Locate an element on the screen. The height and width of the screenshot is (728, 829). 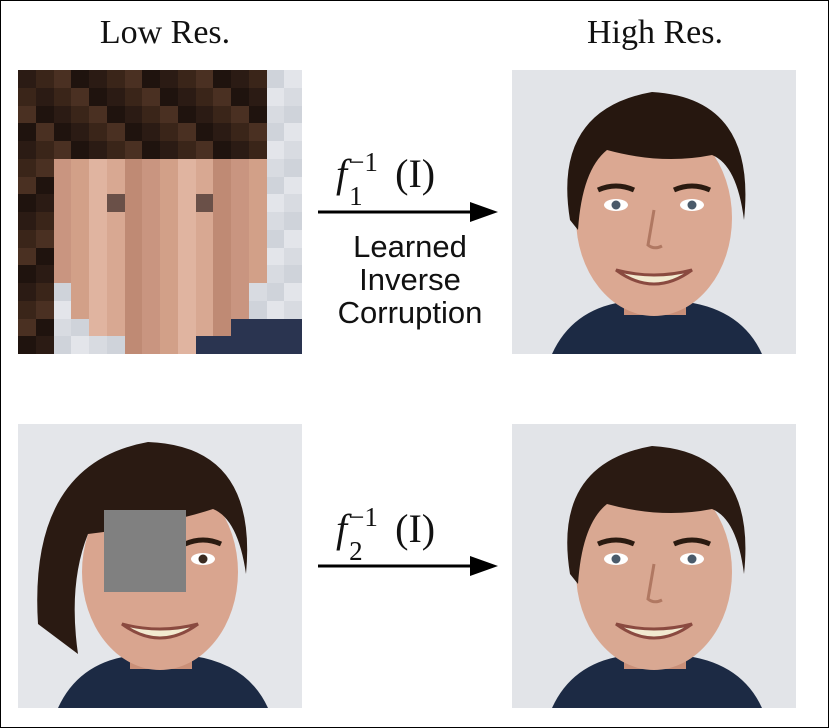
caption-line-2: Inverse is located at coordinates (410, 279).